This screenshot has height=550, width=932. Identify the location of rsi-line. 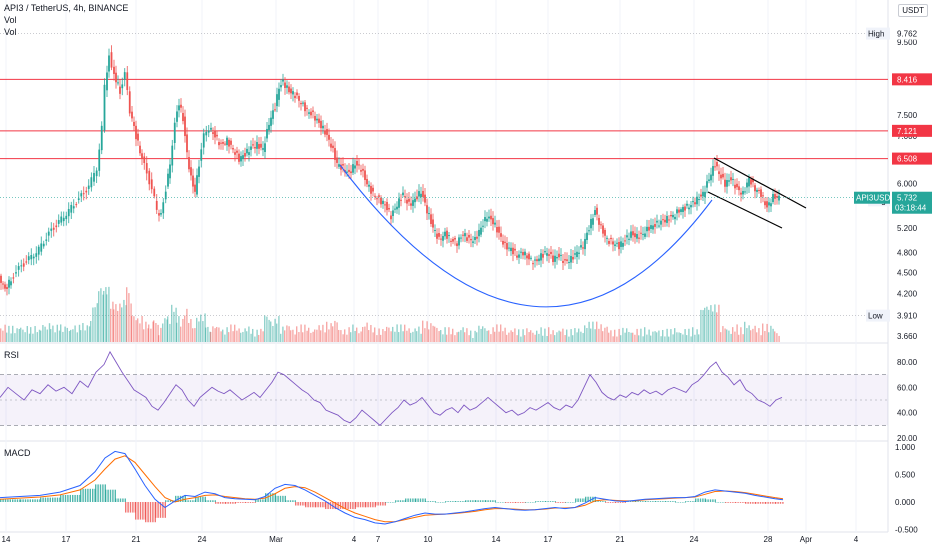
(391, 388).